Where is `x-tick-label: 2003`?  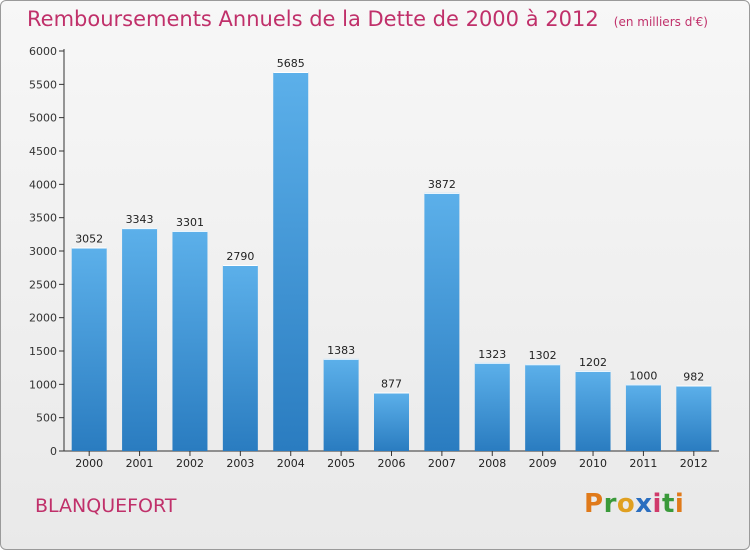 x-tick-label: 2003 is located at coordinates (240, 463).